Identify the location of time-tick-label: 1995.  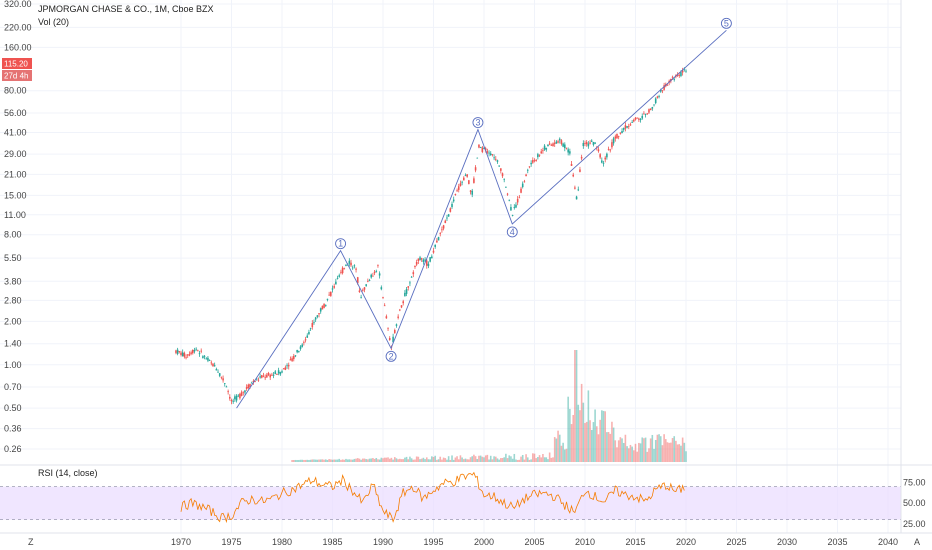
(434, 542).